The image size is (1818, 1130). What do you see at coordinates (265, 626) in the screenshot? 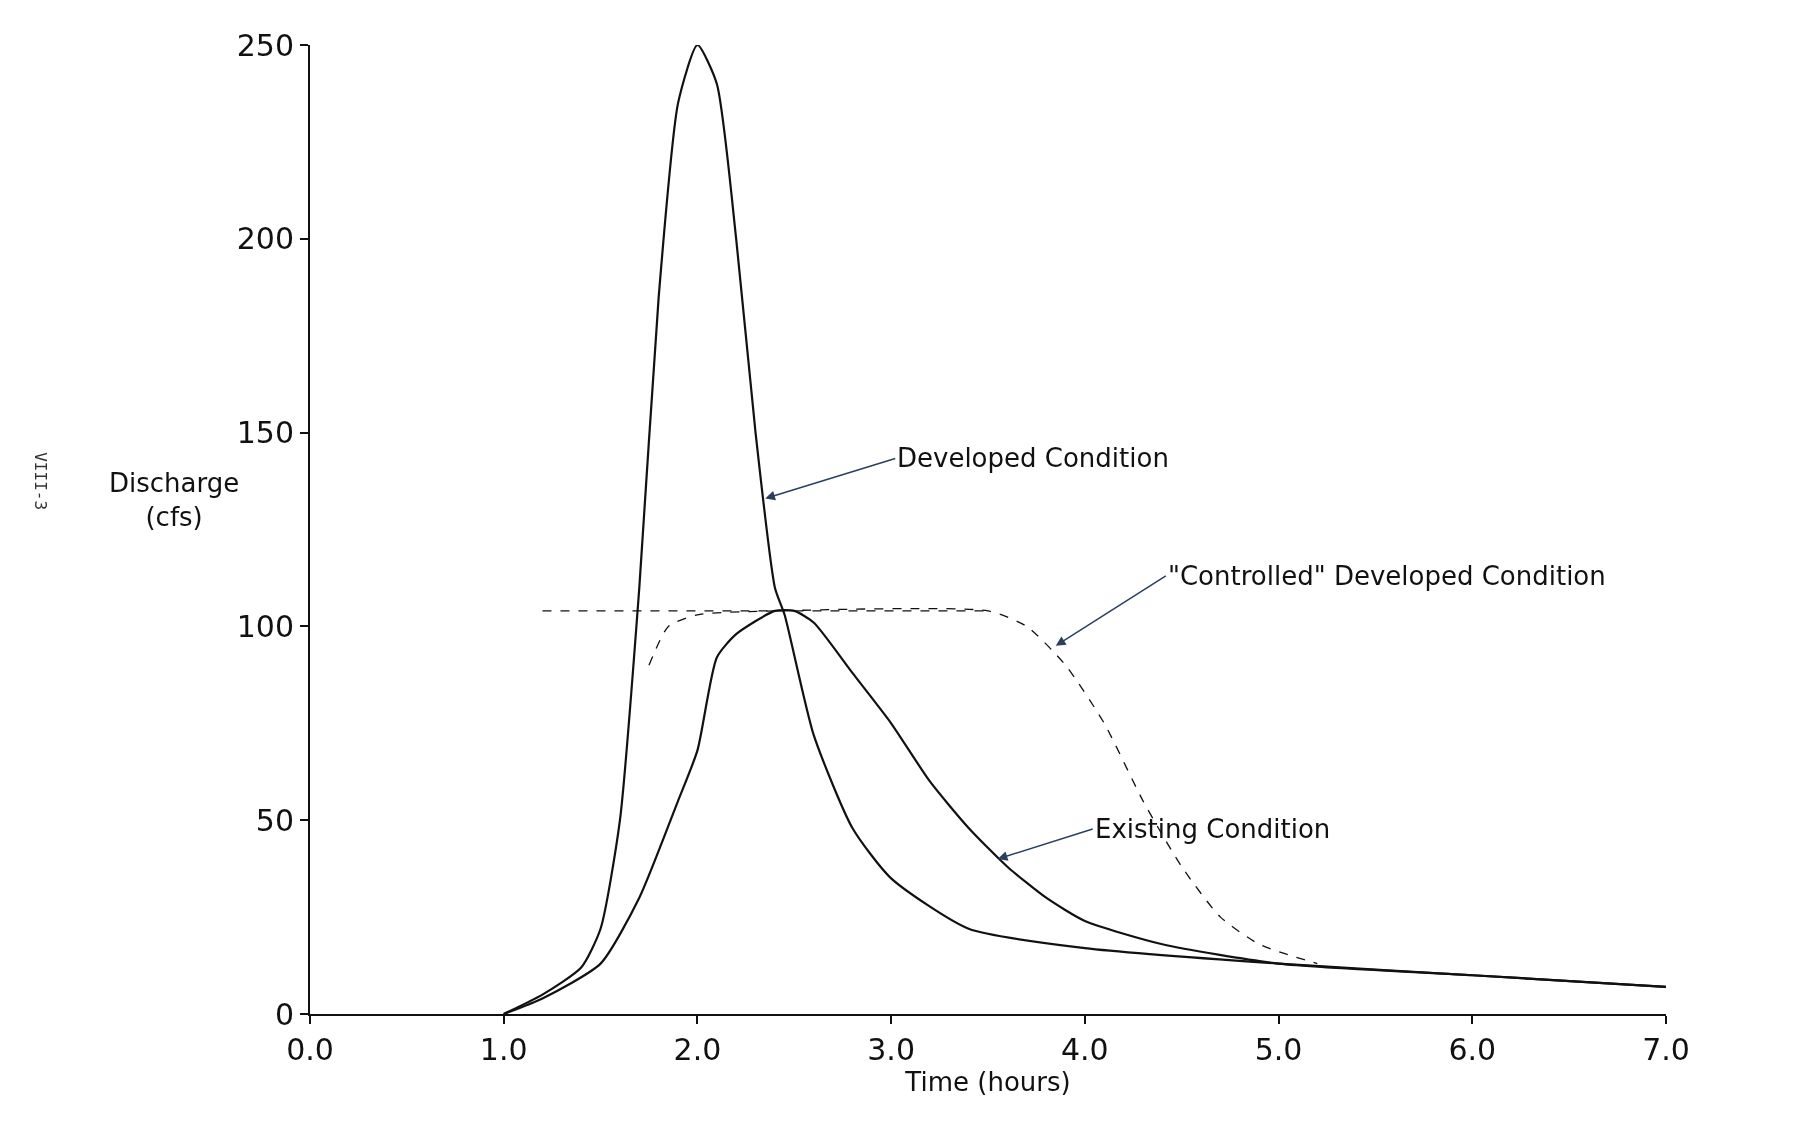
I see `y-tick-label: 100` at bounding box center [265, 626].